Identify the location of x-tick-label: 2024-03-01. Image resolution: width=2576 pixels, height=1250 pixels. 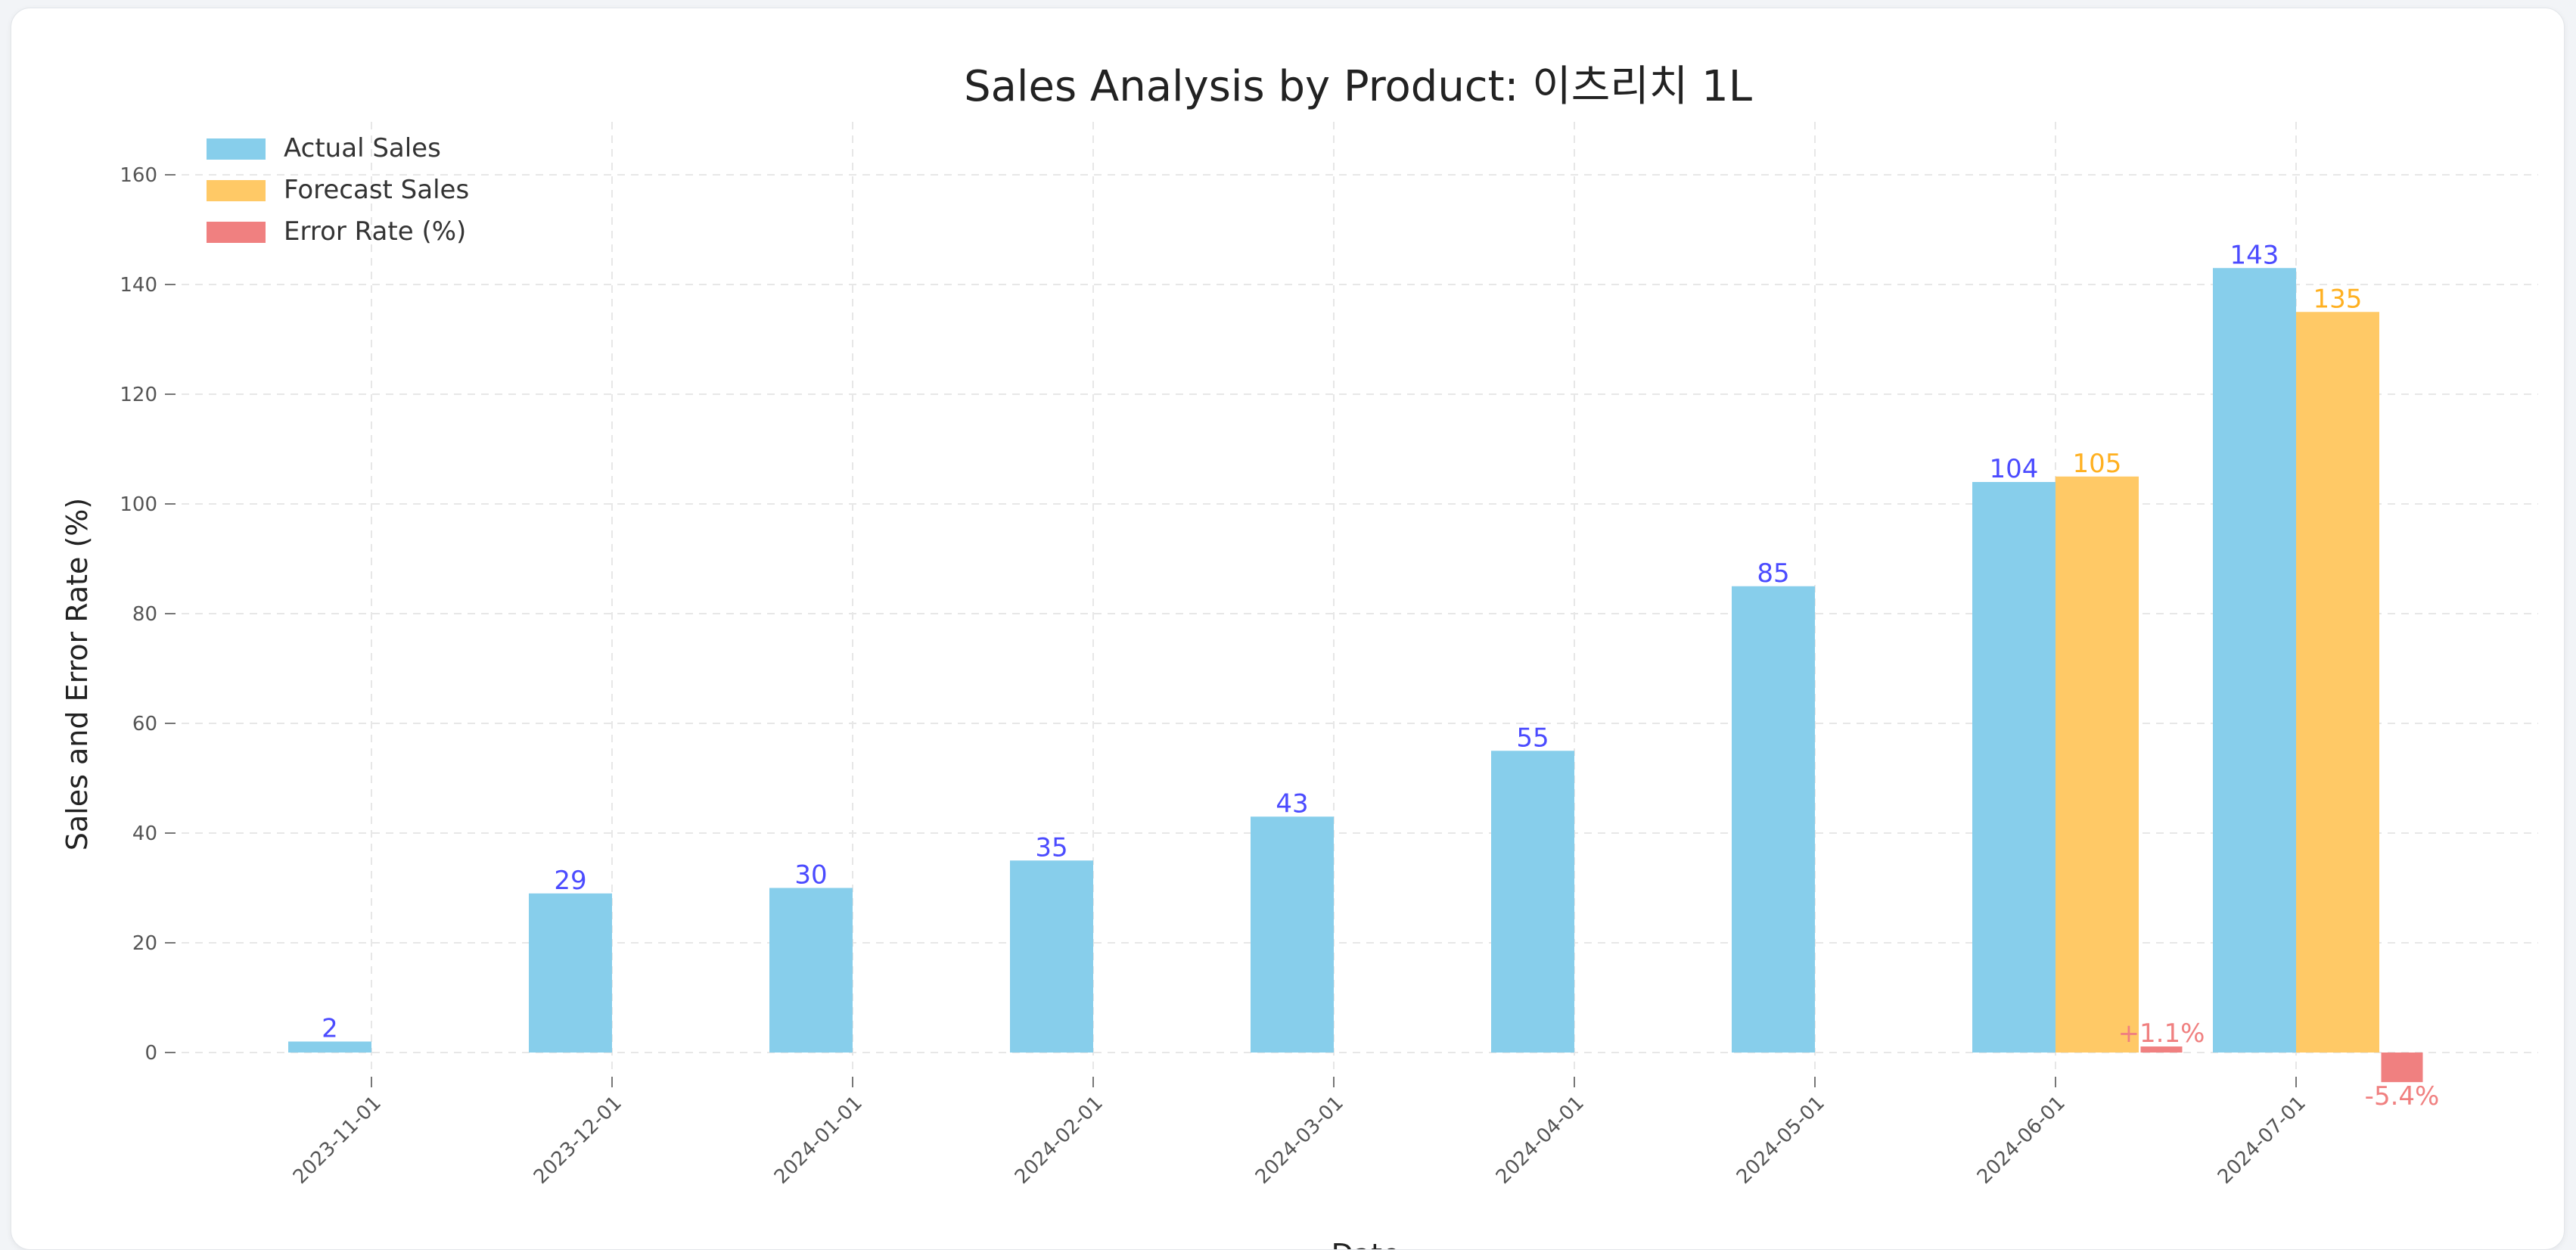
(1299, 1141).